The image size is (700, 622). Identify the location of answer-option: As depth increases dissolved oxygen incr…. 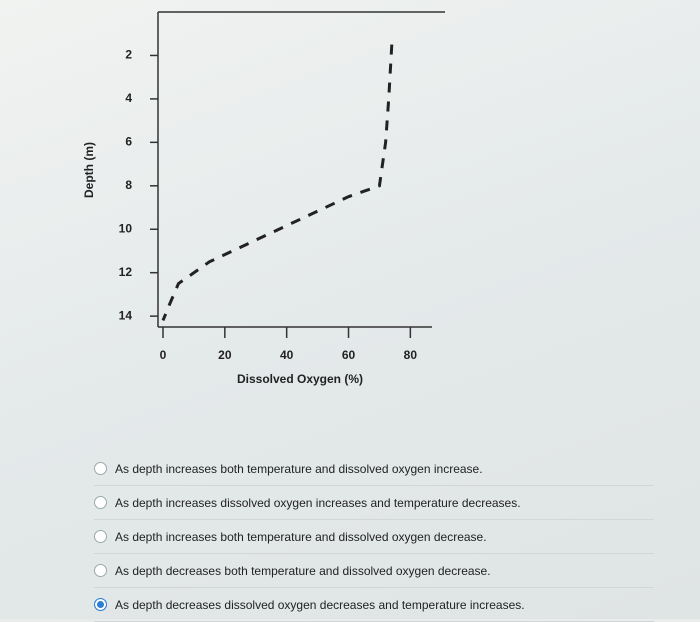
(374, 503).